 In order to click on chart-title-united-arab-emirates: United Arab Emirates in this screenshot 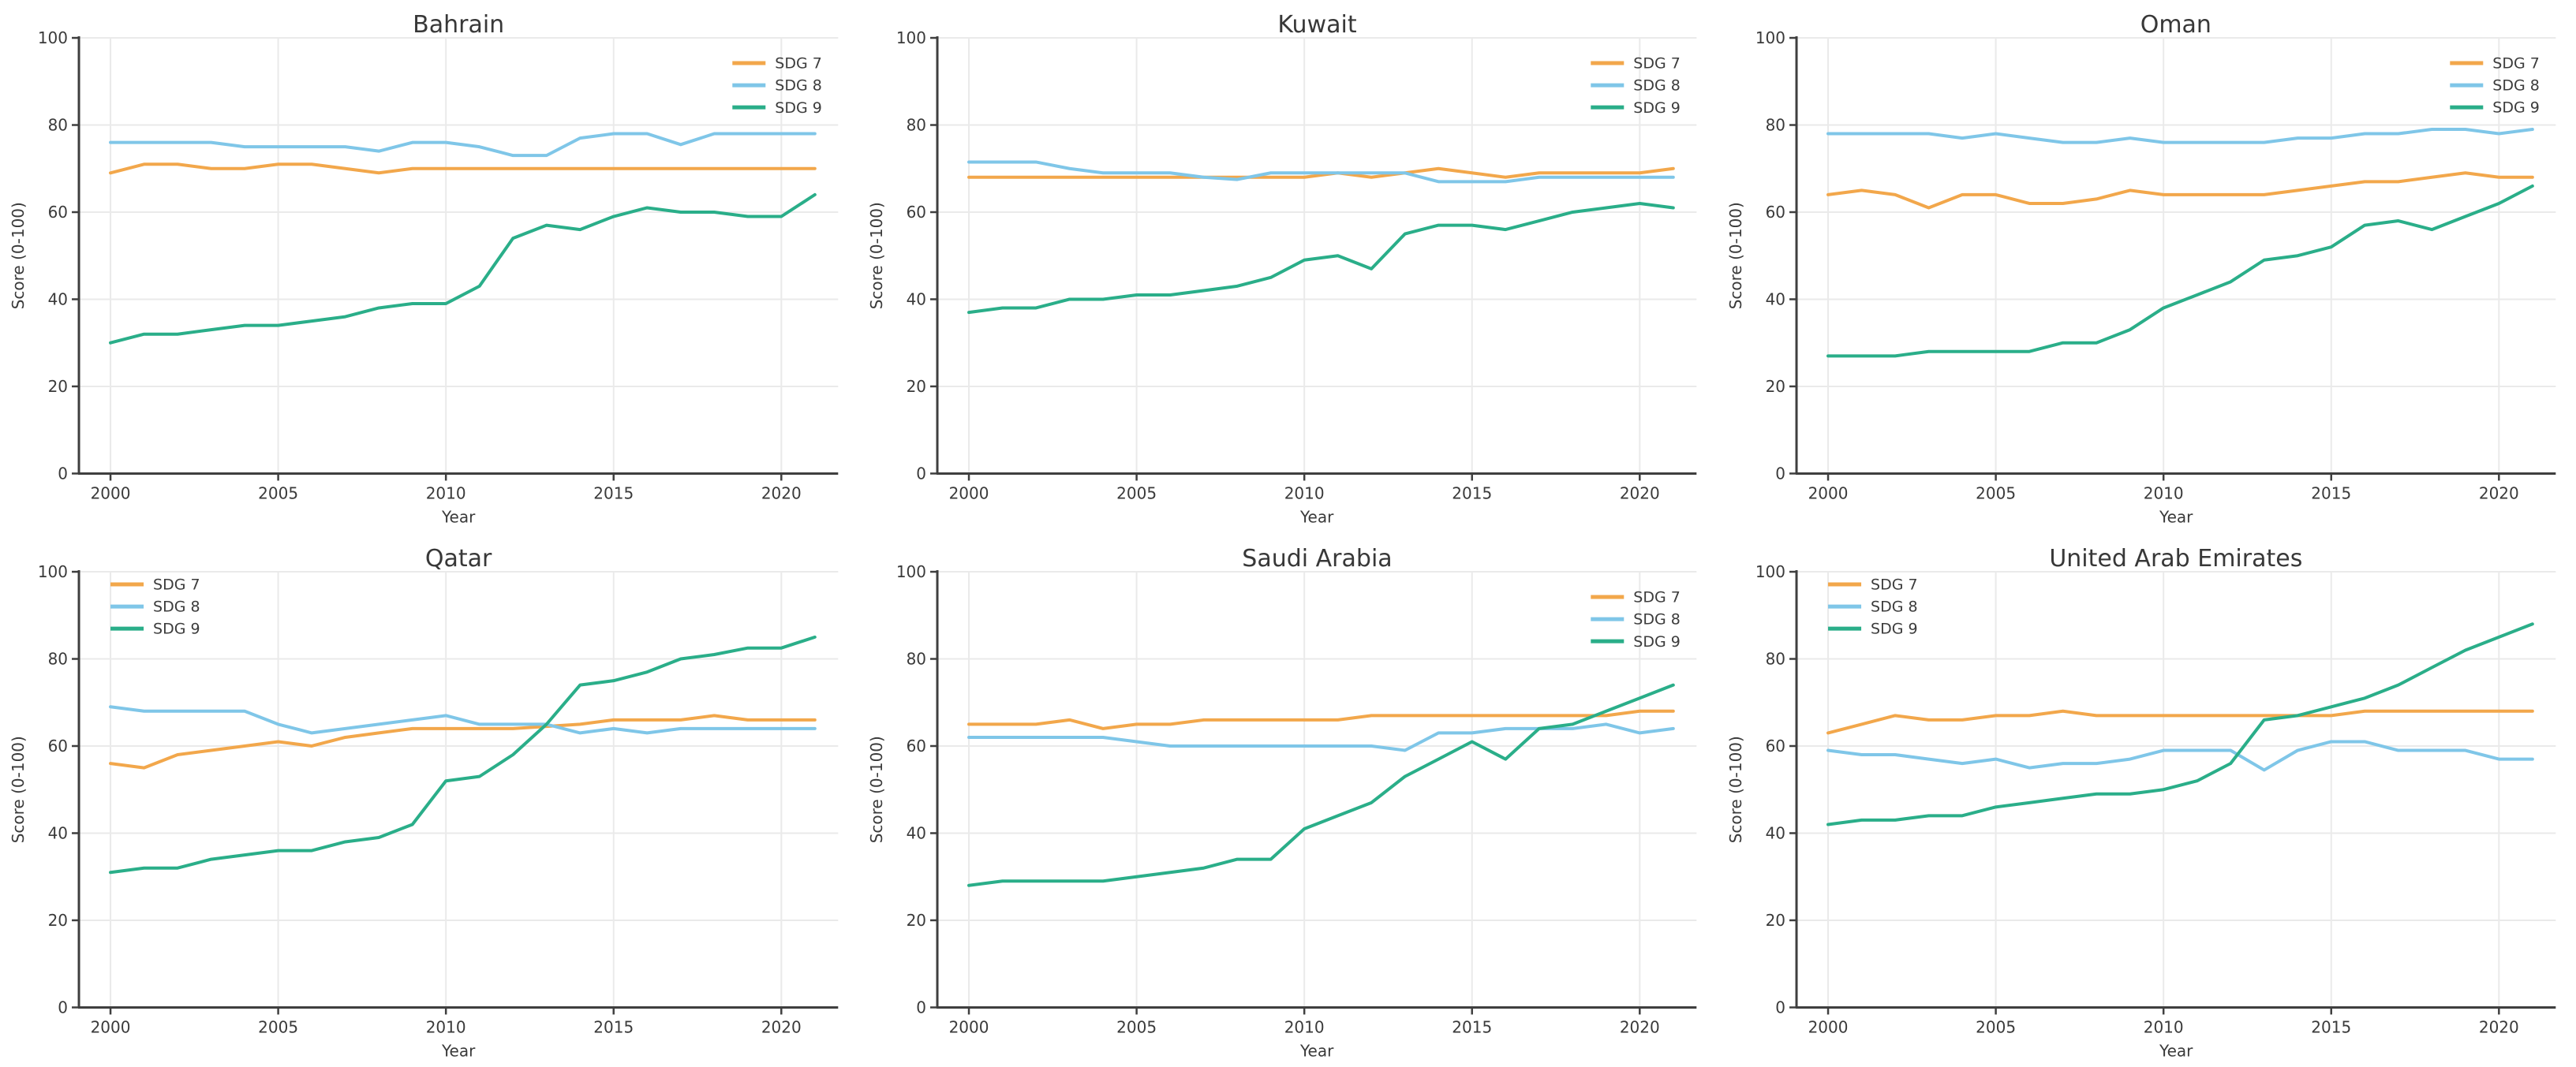, I will do `click(2176, 558)`.